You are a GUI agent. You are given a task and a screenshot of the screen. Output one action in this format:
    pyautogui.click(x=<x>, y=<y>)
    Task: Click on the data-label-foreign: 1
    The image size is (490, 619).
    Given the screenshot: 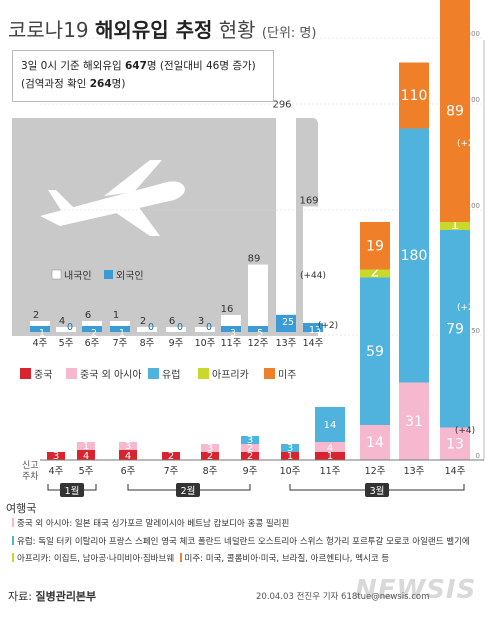 What is the action you would take?
    pyautogui.click(x=42, y=333)
    